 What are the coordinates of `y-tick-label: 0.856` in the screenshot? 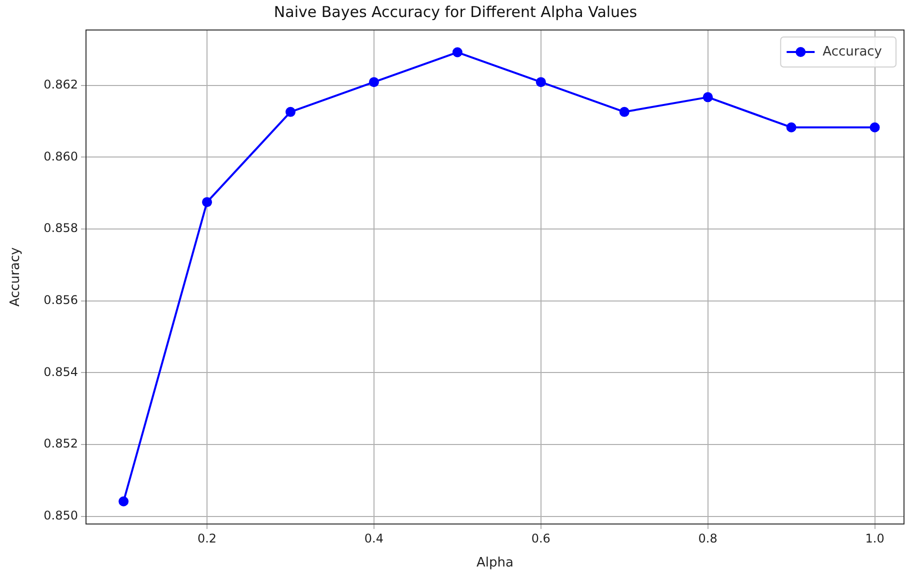 It's located at (61, 300).